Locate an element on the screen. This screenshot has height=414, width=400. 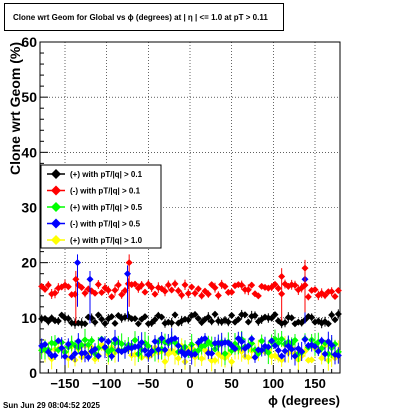
legend-label: (-) with pT/|q| > 0.1 is located at coordinates (105, 191).